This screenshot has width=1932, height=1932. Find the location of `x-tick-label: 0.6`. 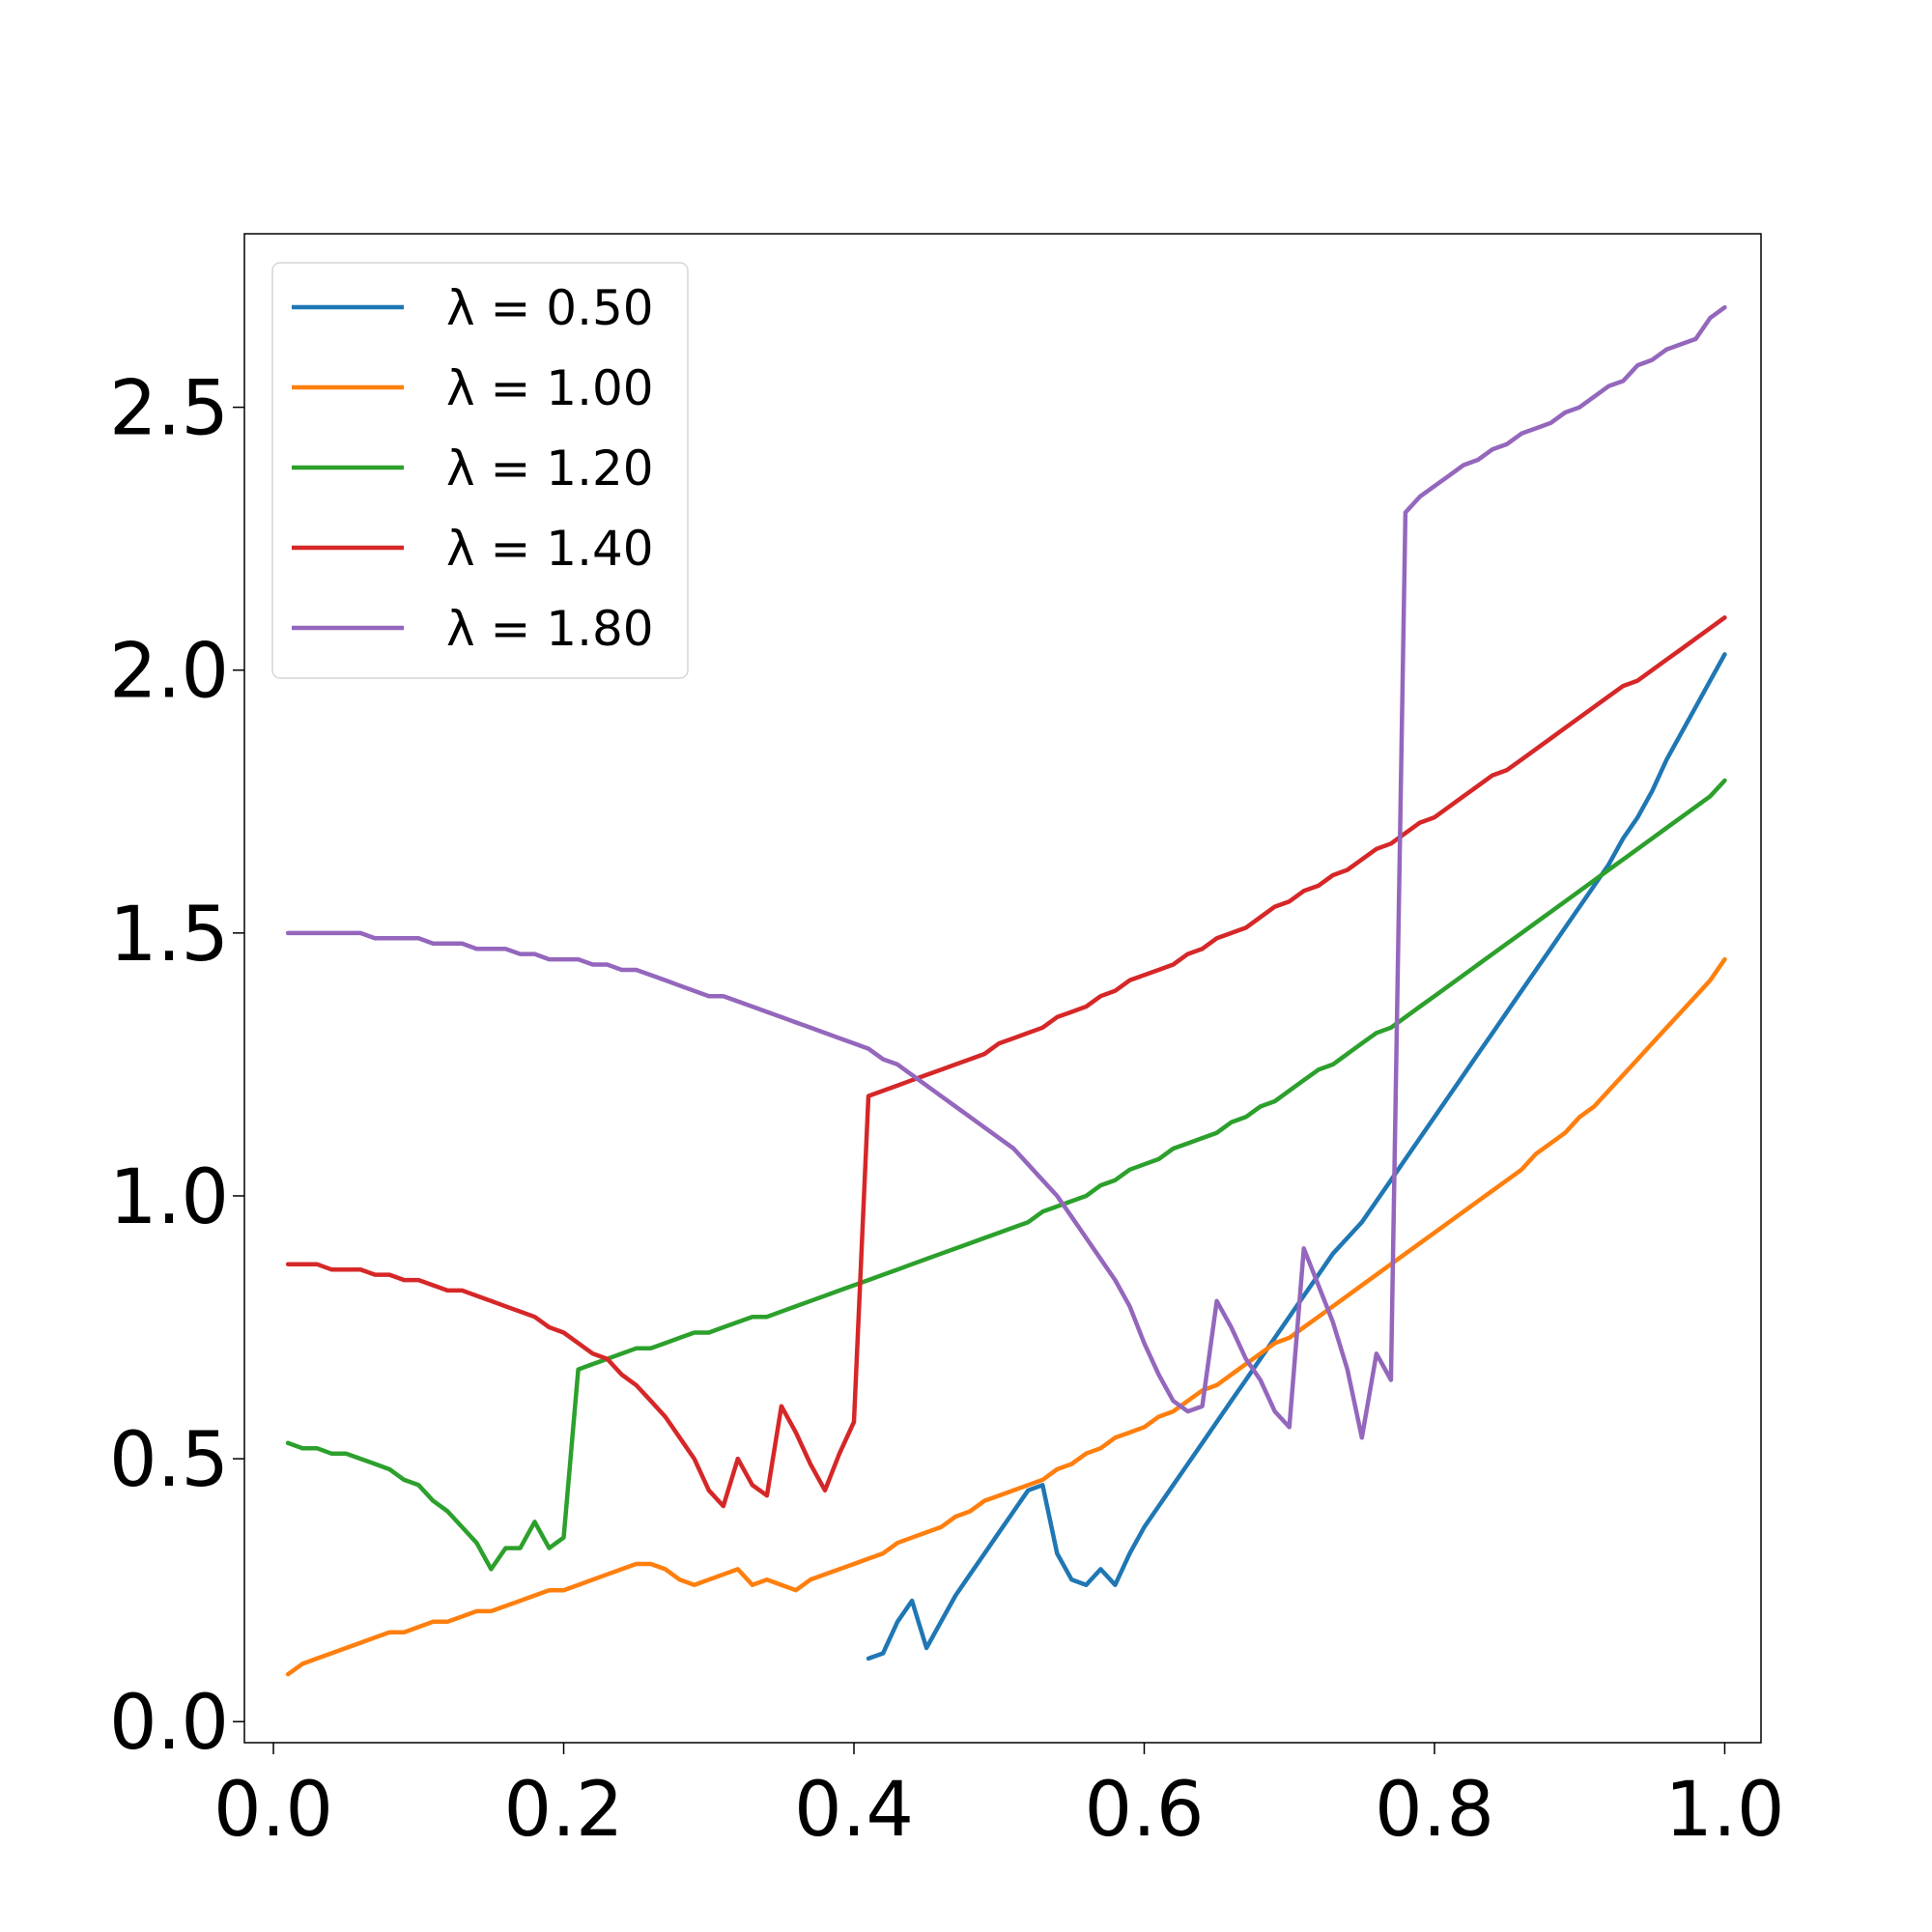

x-tick-label: 0.6 is located at coordinates (1144, 1810).